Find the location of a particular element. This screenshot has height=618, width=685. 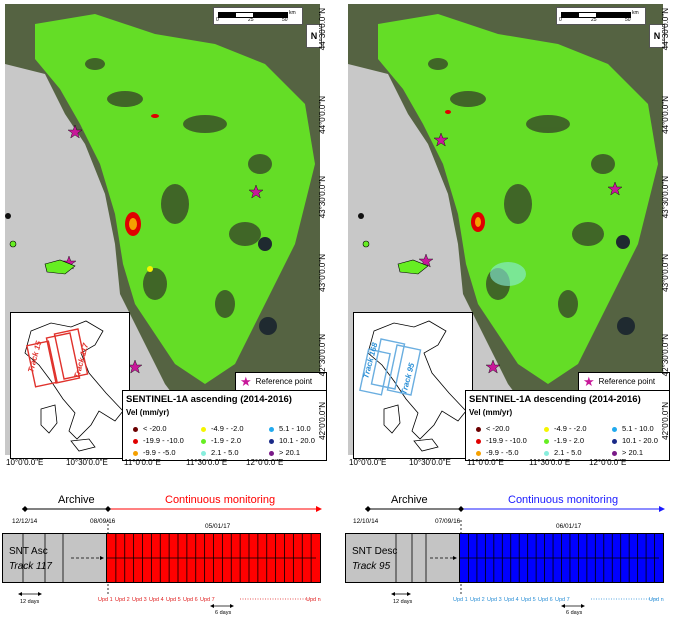

legend-class-label: > 20.1 is located at coordinates (633, 452).